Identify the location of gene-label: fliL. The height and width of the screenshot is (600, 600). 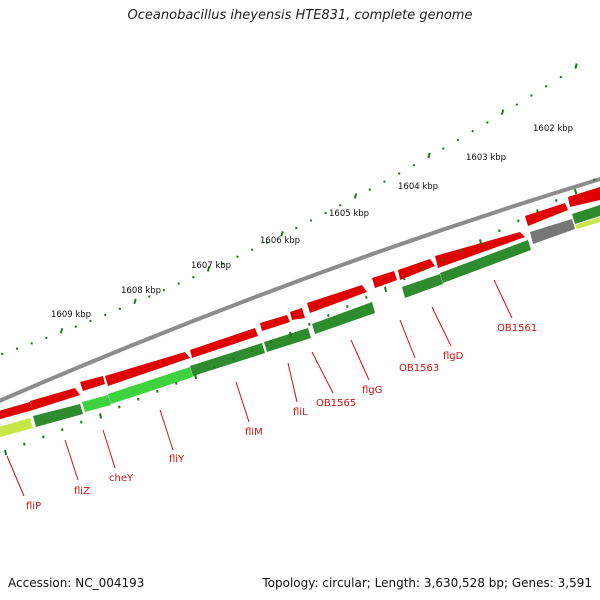
(300, 412).